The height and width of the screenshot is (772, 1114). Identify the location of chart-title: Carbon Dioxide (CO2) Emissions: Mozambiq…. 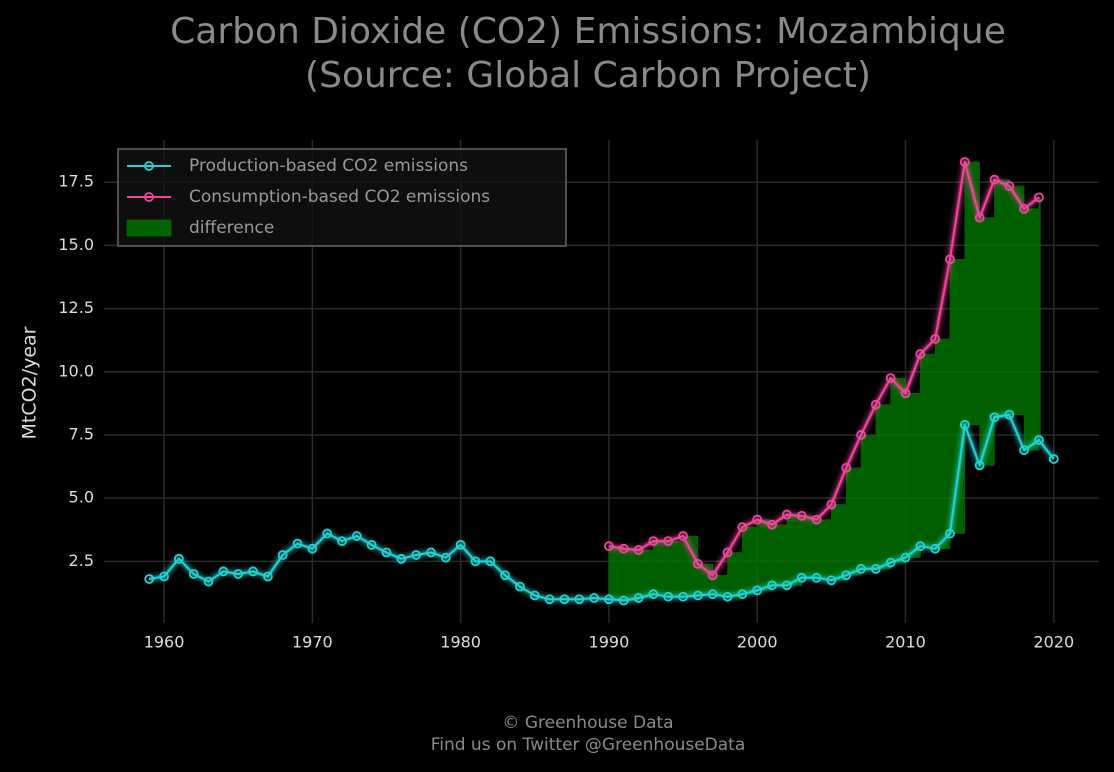
(588, 31).